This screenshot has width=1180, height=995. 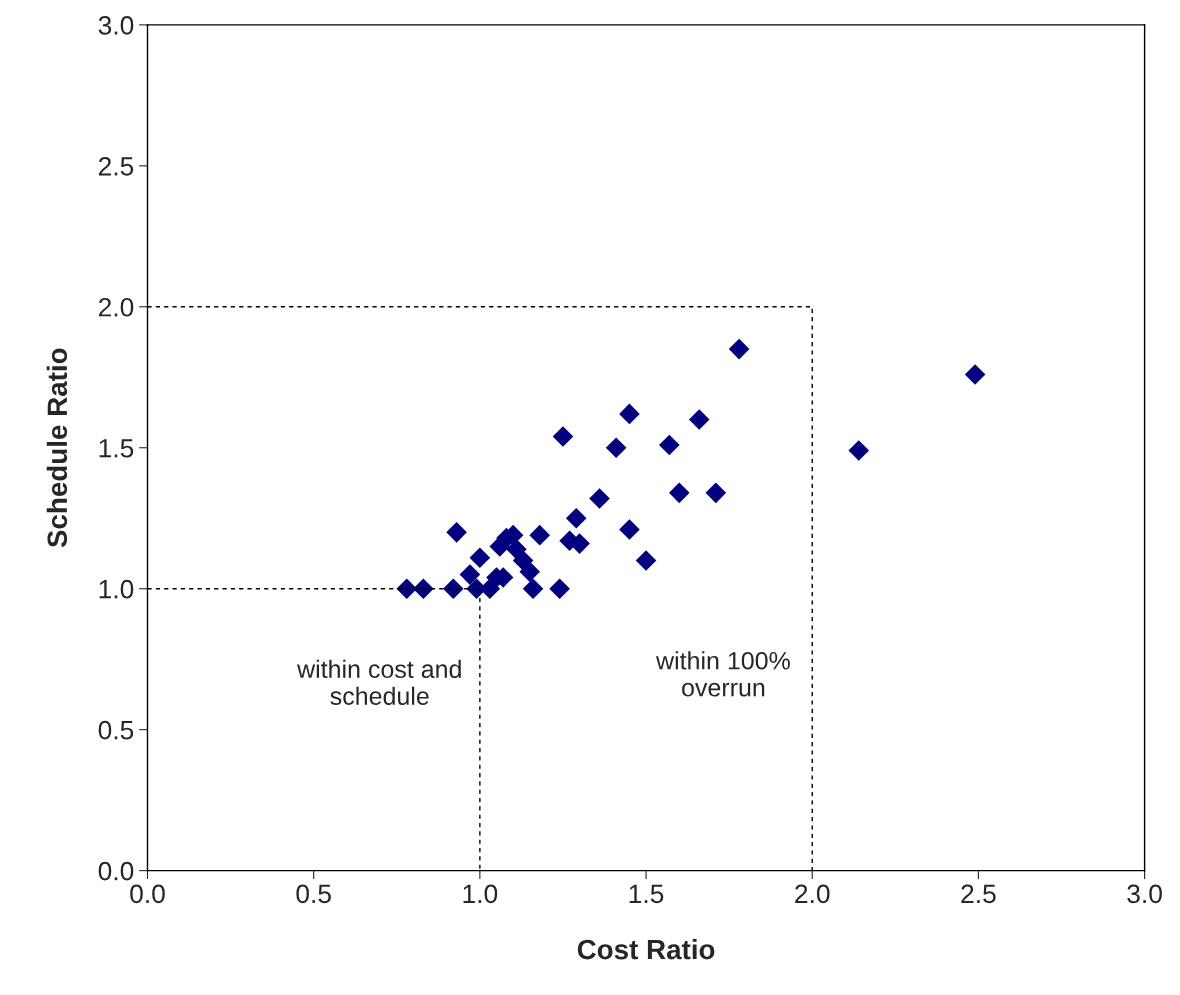 What do you see at coordinates (57, 448) in the screenshot?
I see `y-axis-title: Schedule Ratio` at bounding box center [57, 448].